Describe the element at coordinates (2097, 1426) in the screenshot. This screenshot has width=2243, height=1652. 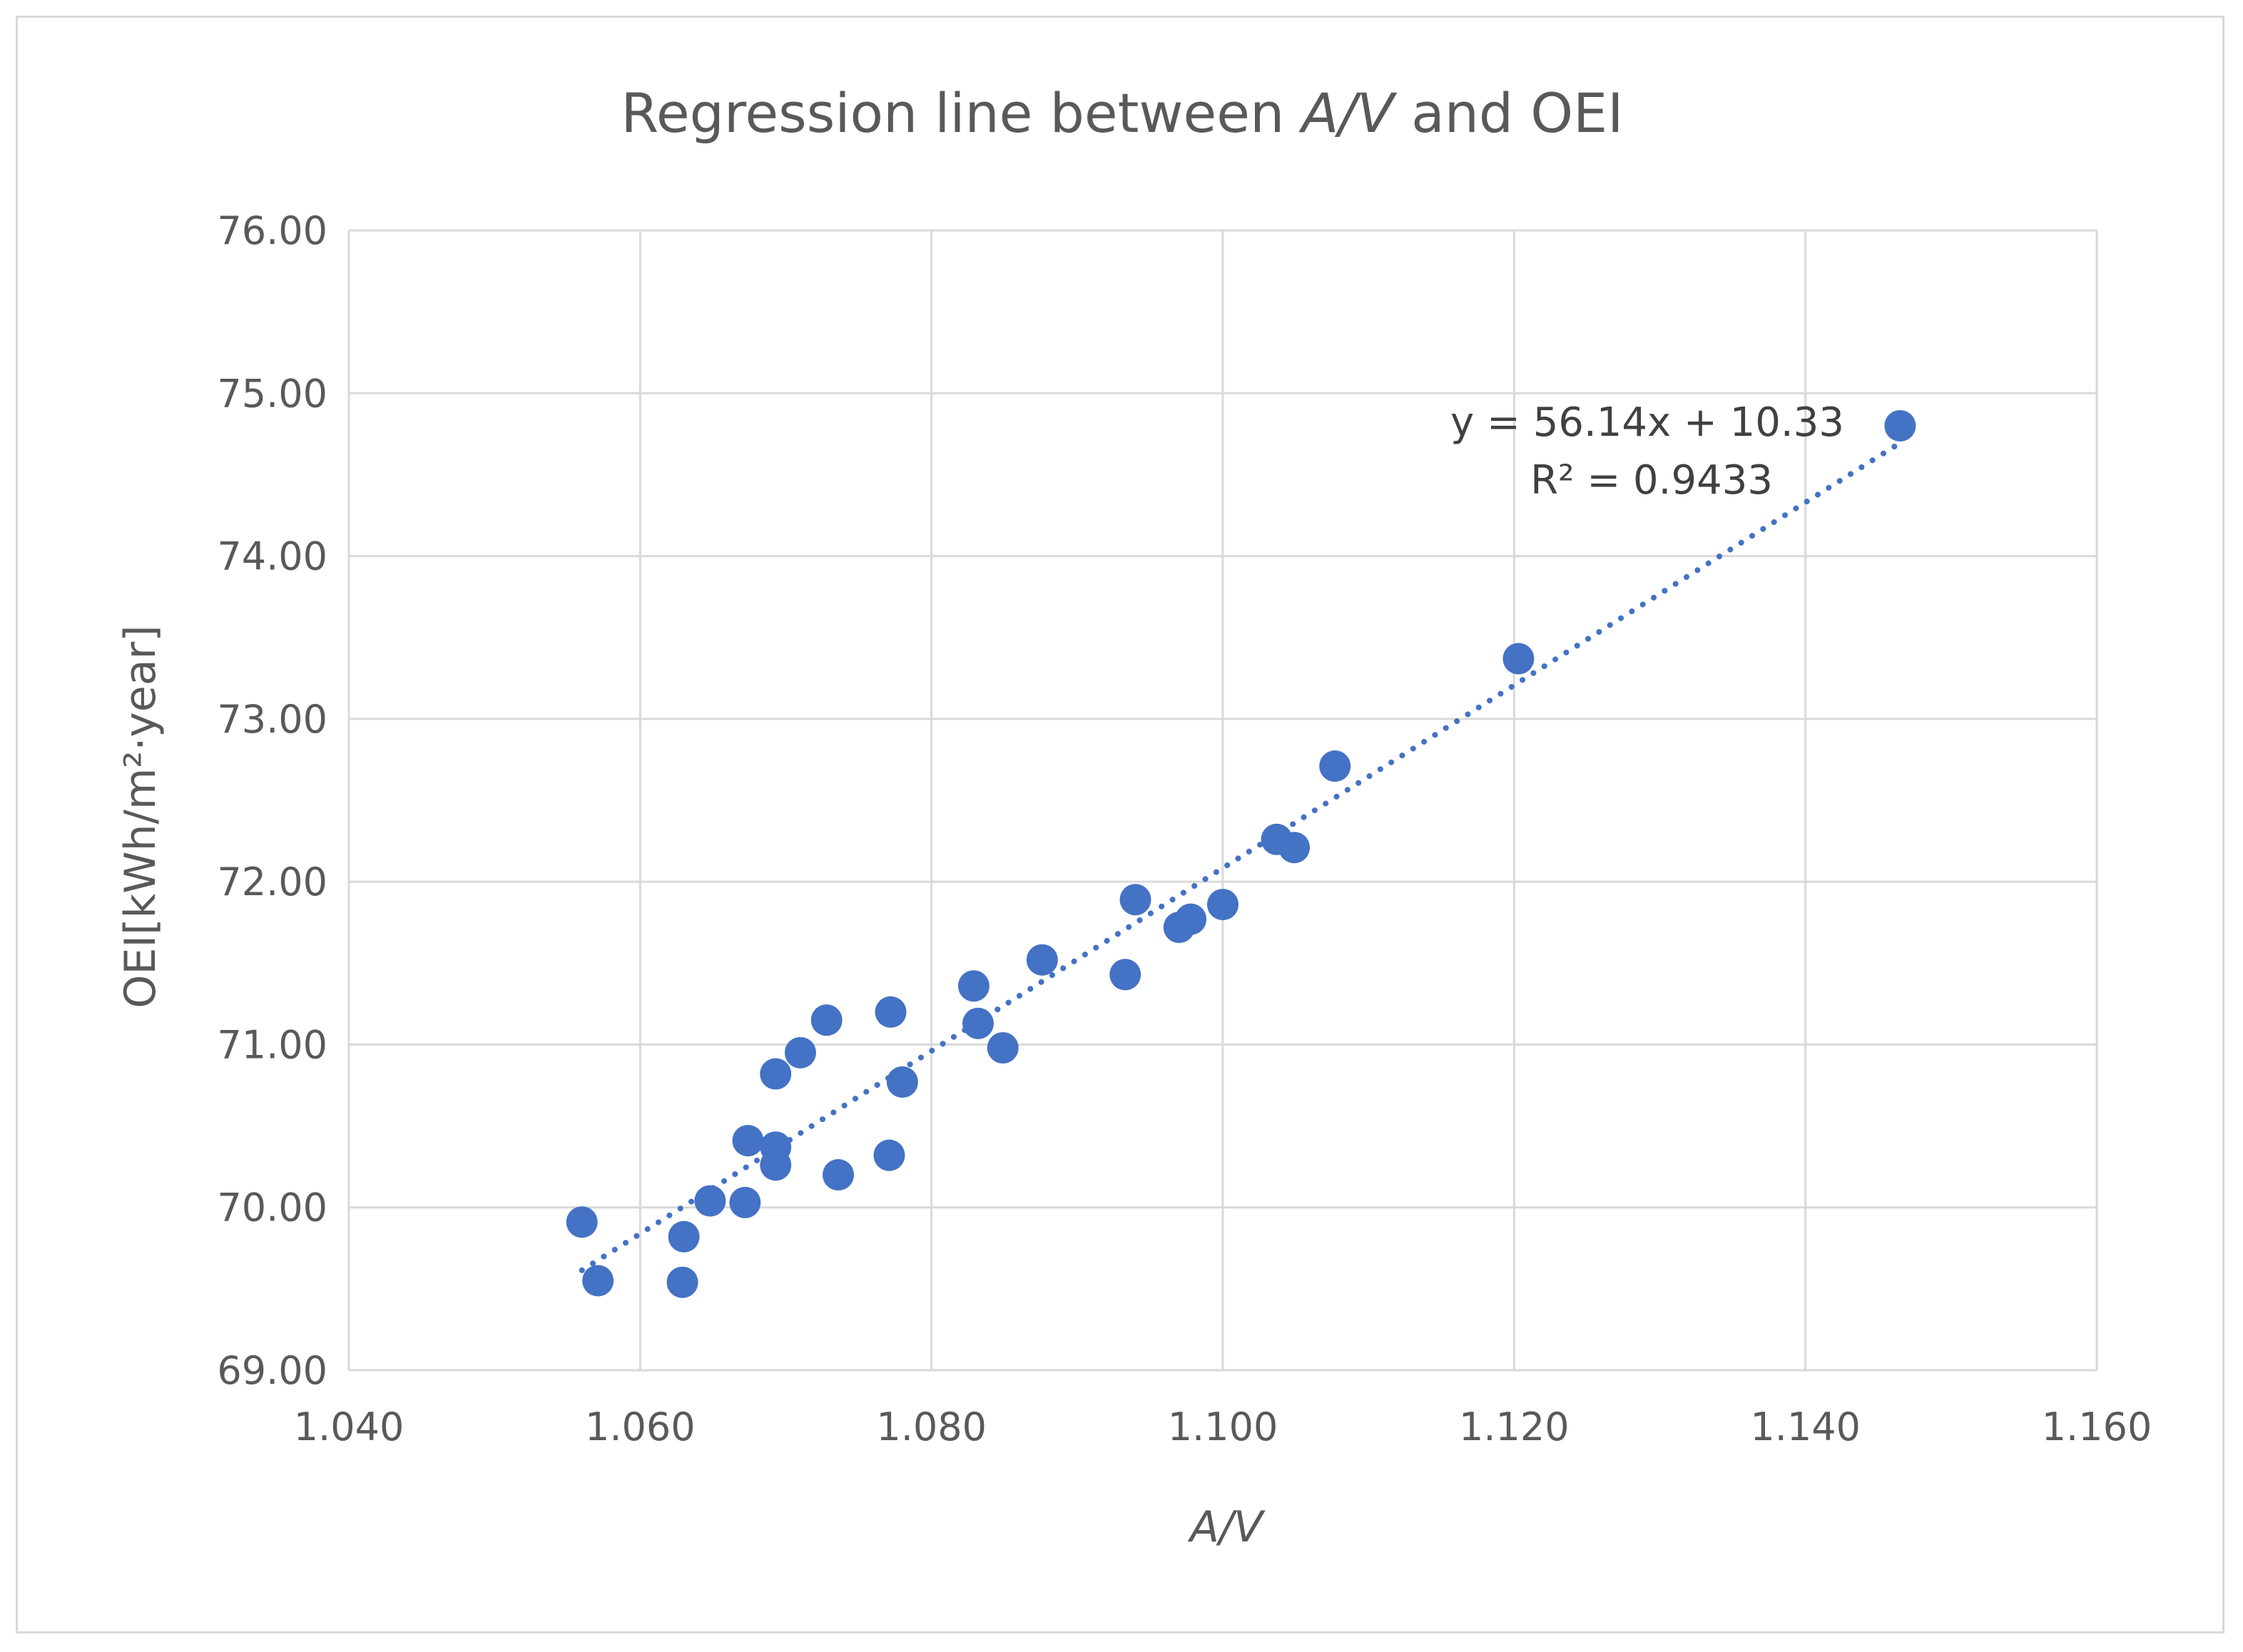
I see `x-tick-label: 1.160` at that location.